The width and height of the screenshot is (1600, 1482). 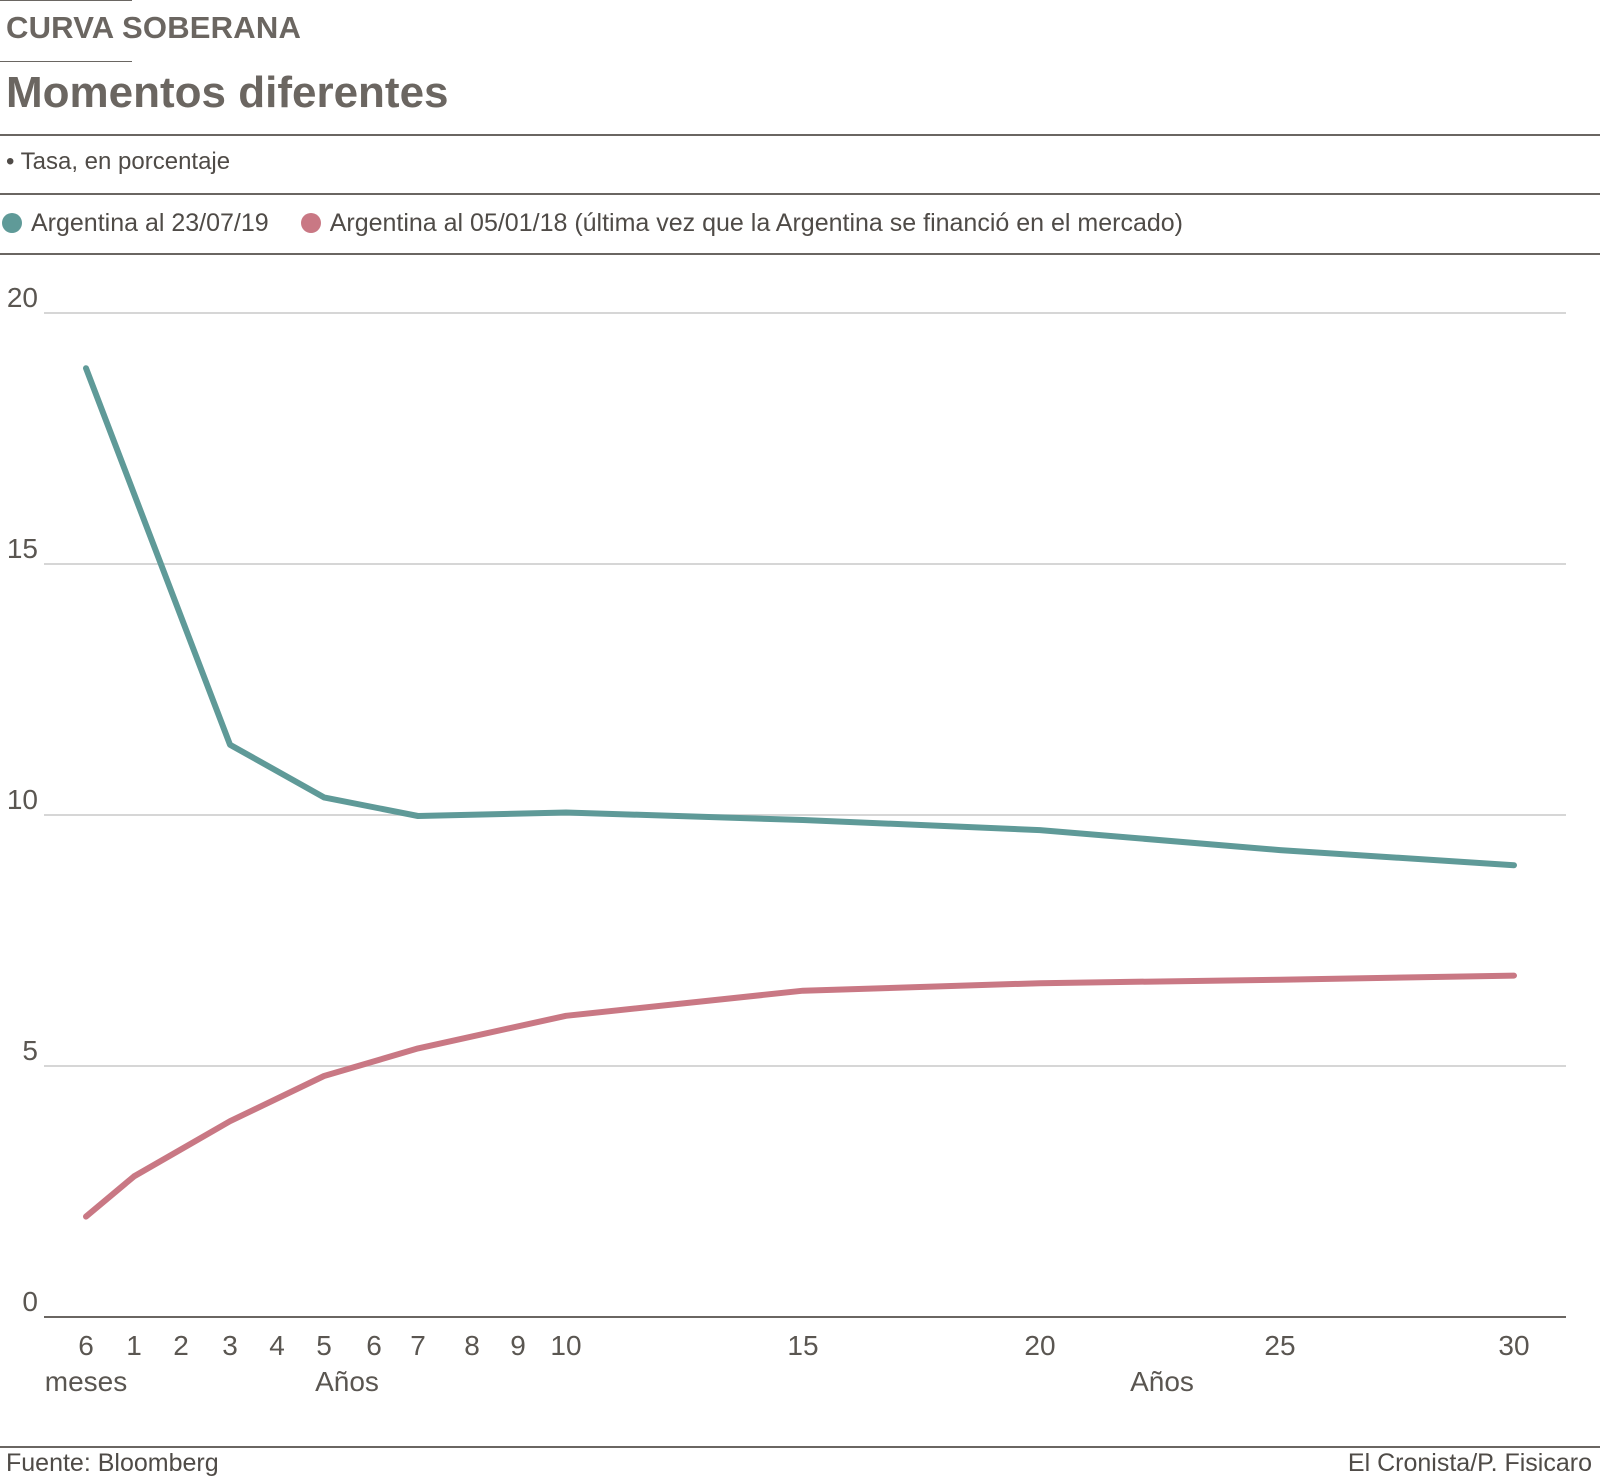 I want to click on x-tick-label-11: 15, so click(x=802, y=1345).